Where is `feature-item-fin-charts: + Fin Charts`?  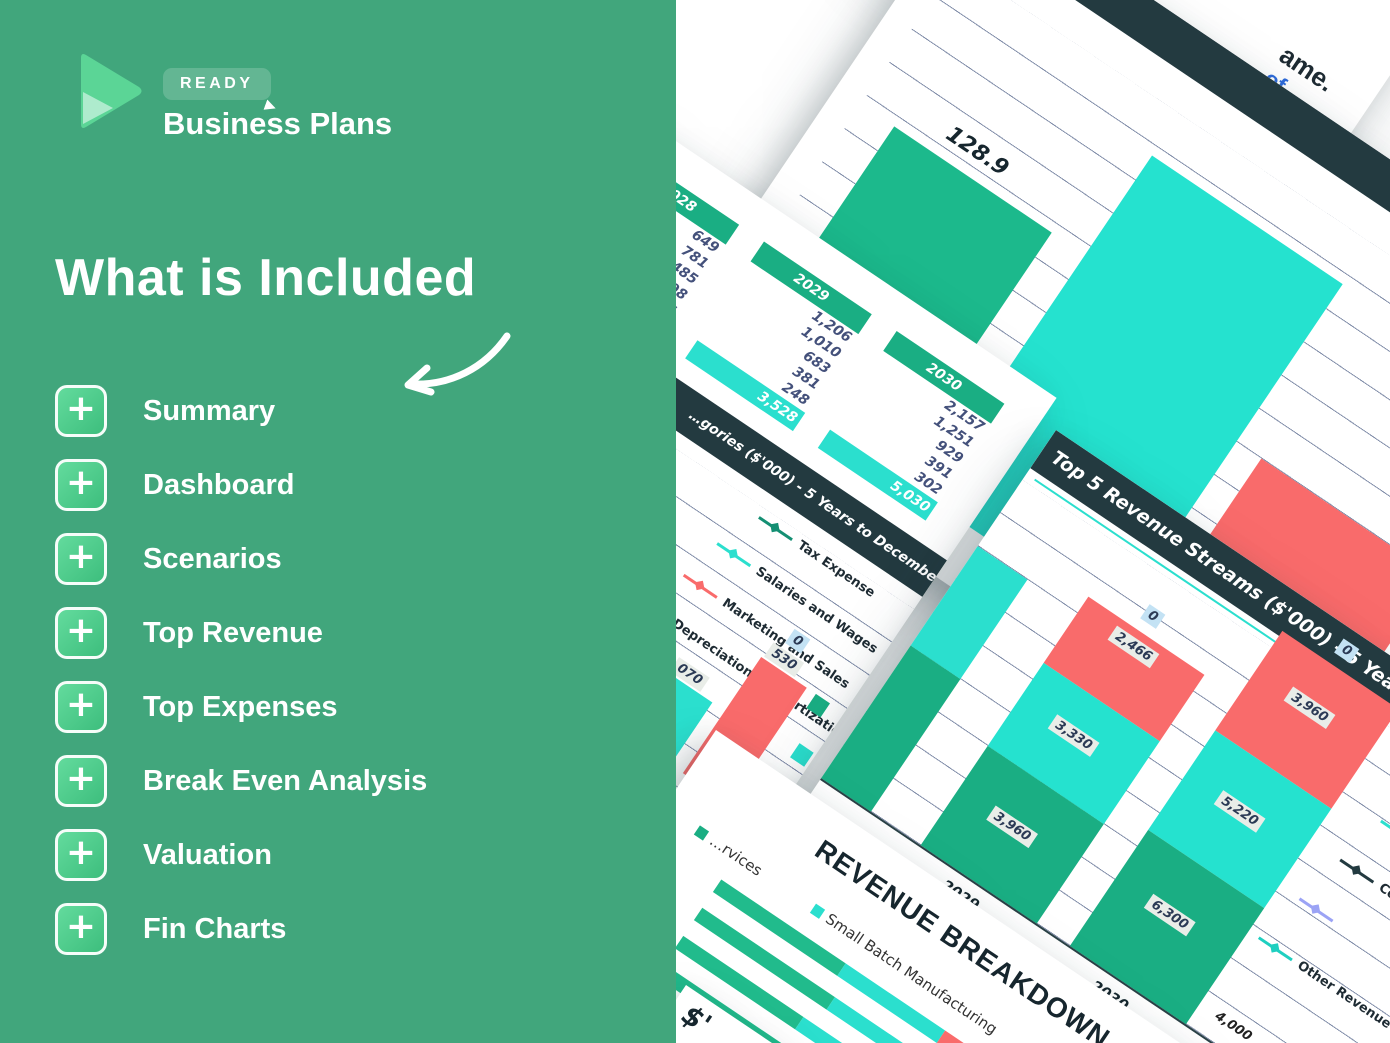
feature-item-fin-charts: + Fin Charts is located at coordinates (241, 929).